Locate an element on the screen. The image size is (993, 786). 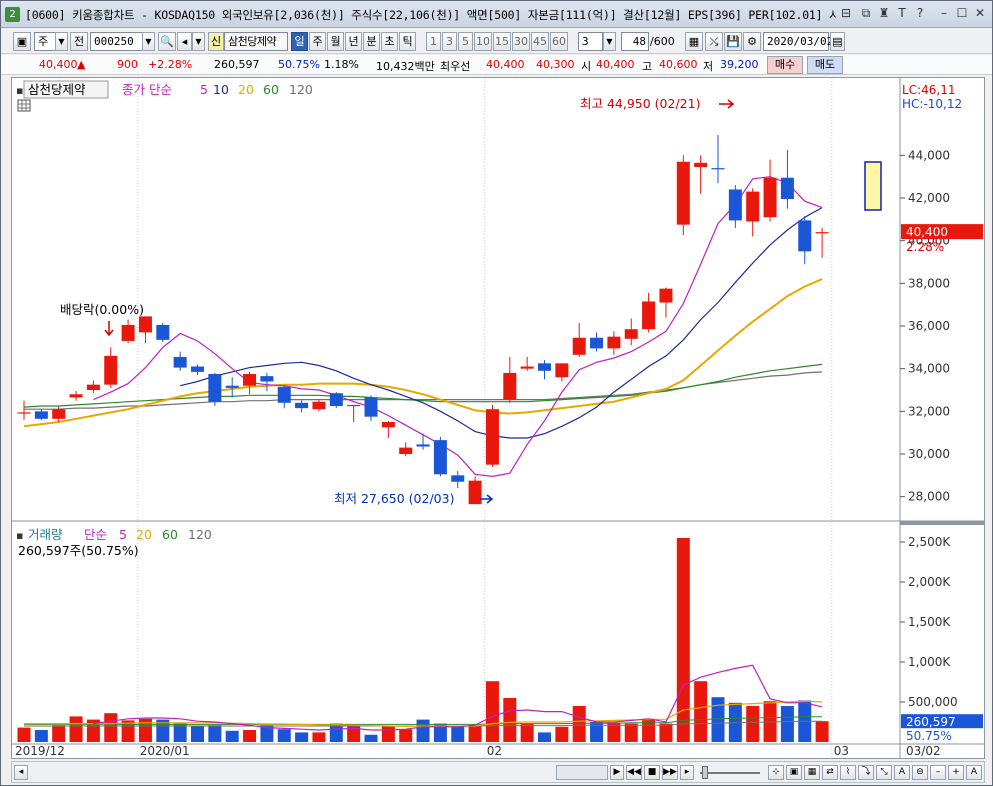
layout-icon: ⊟ is located at coordinates (846, 13).